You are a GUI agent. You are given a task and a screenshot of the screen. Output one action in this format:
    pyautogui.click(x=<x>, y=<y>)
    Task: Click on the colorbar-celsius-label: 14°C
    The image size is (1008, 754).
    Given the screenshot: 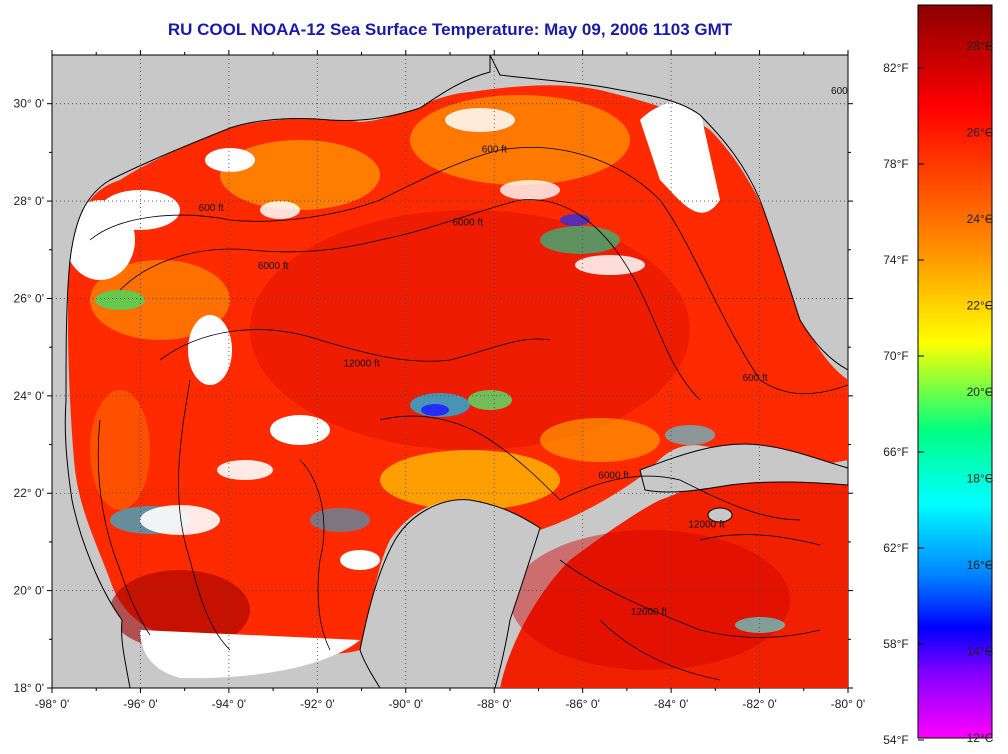 What is the action you would take?
    pyautogui.click(x=980, y=652)
    